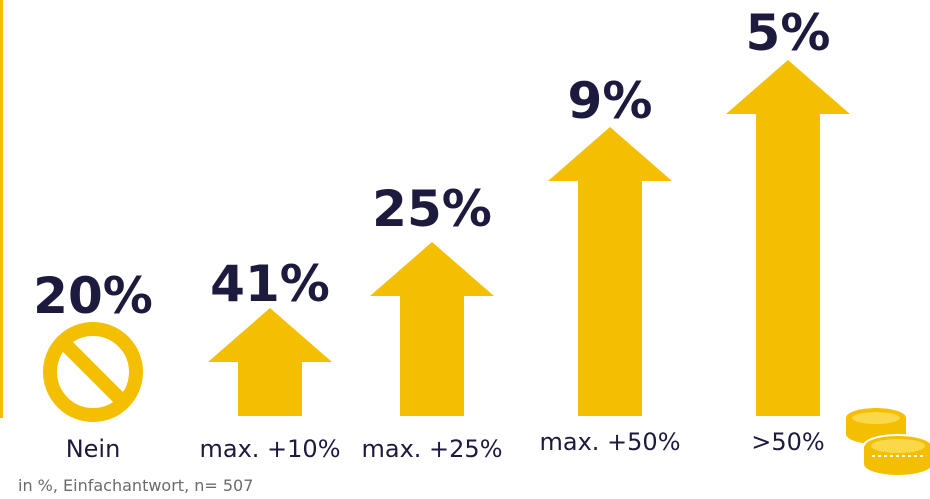  Describe the element at coordinates (270, 284) in the screenshot. I see `value-label: 41%` at that location.